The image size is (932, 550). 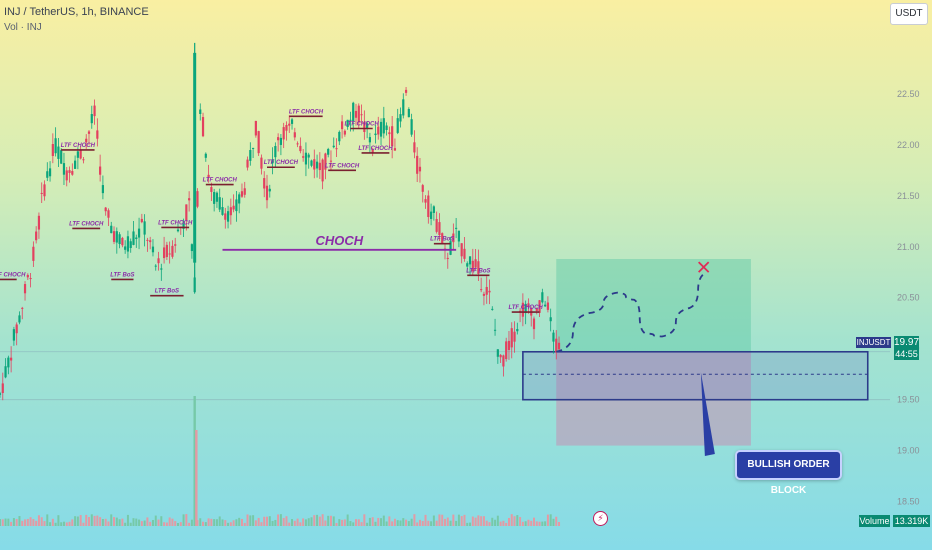 I want to click on lightning-icon: ⚡, so click(x=600, y=518).